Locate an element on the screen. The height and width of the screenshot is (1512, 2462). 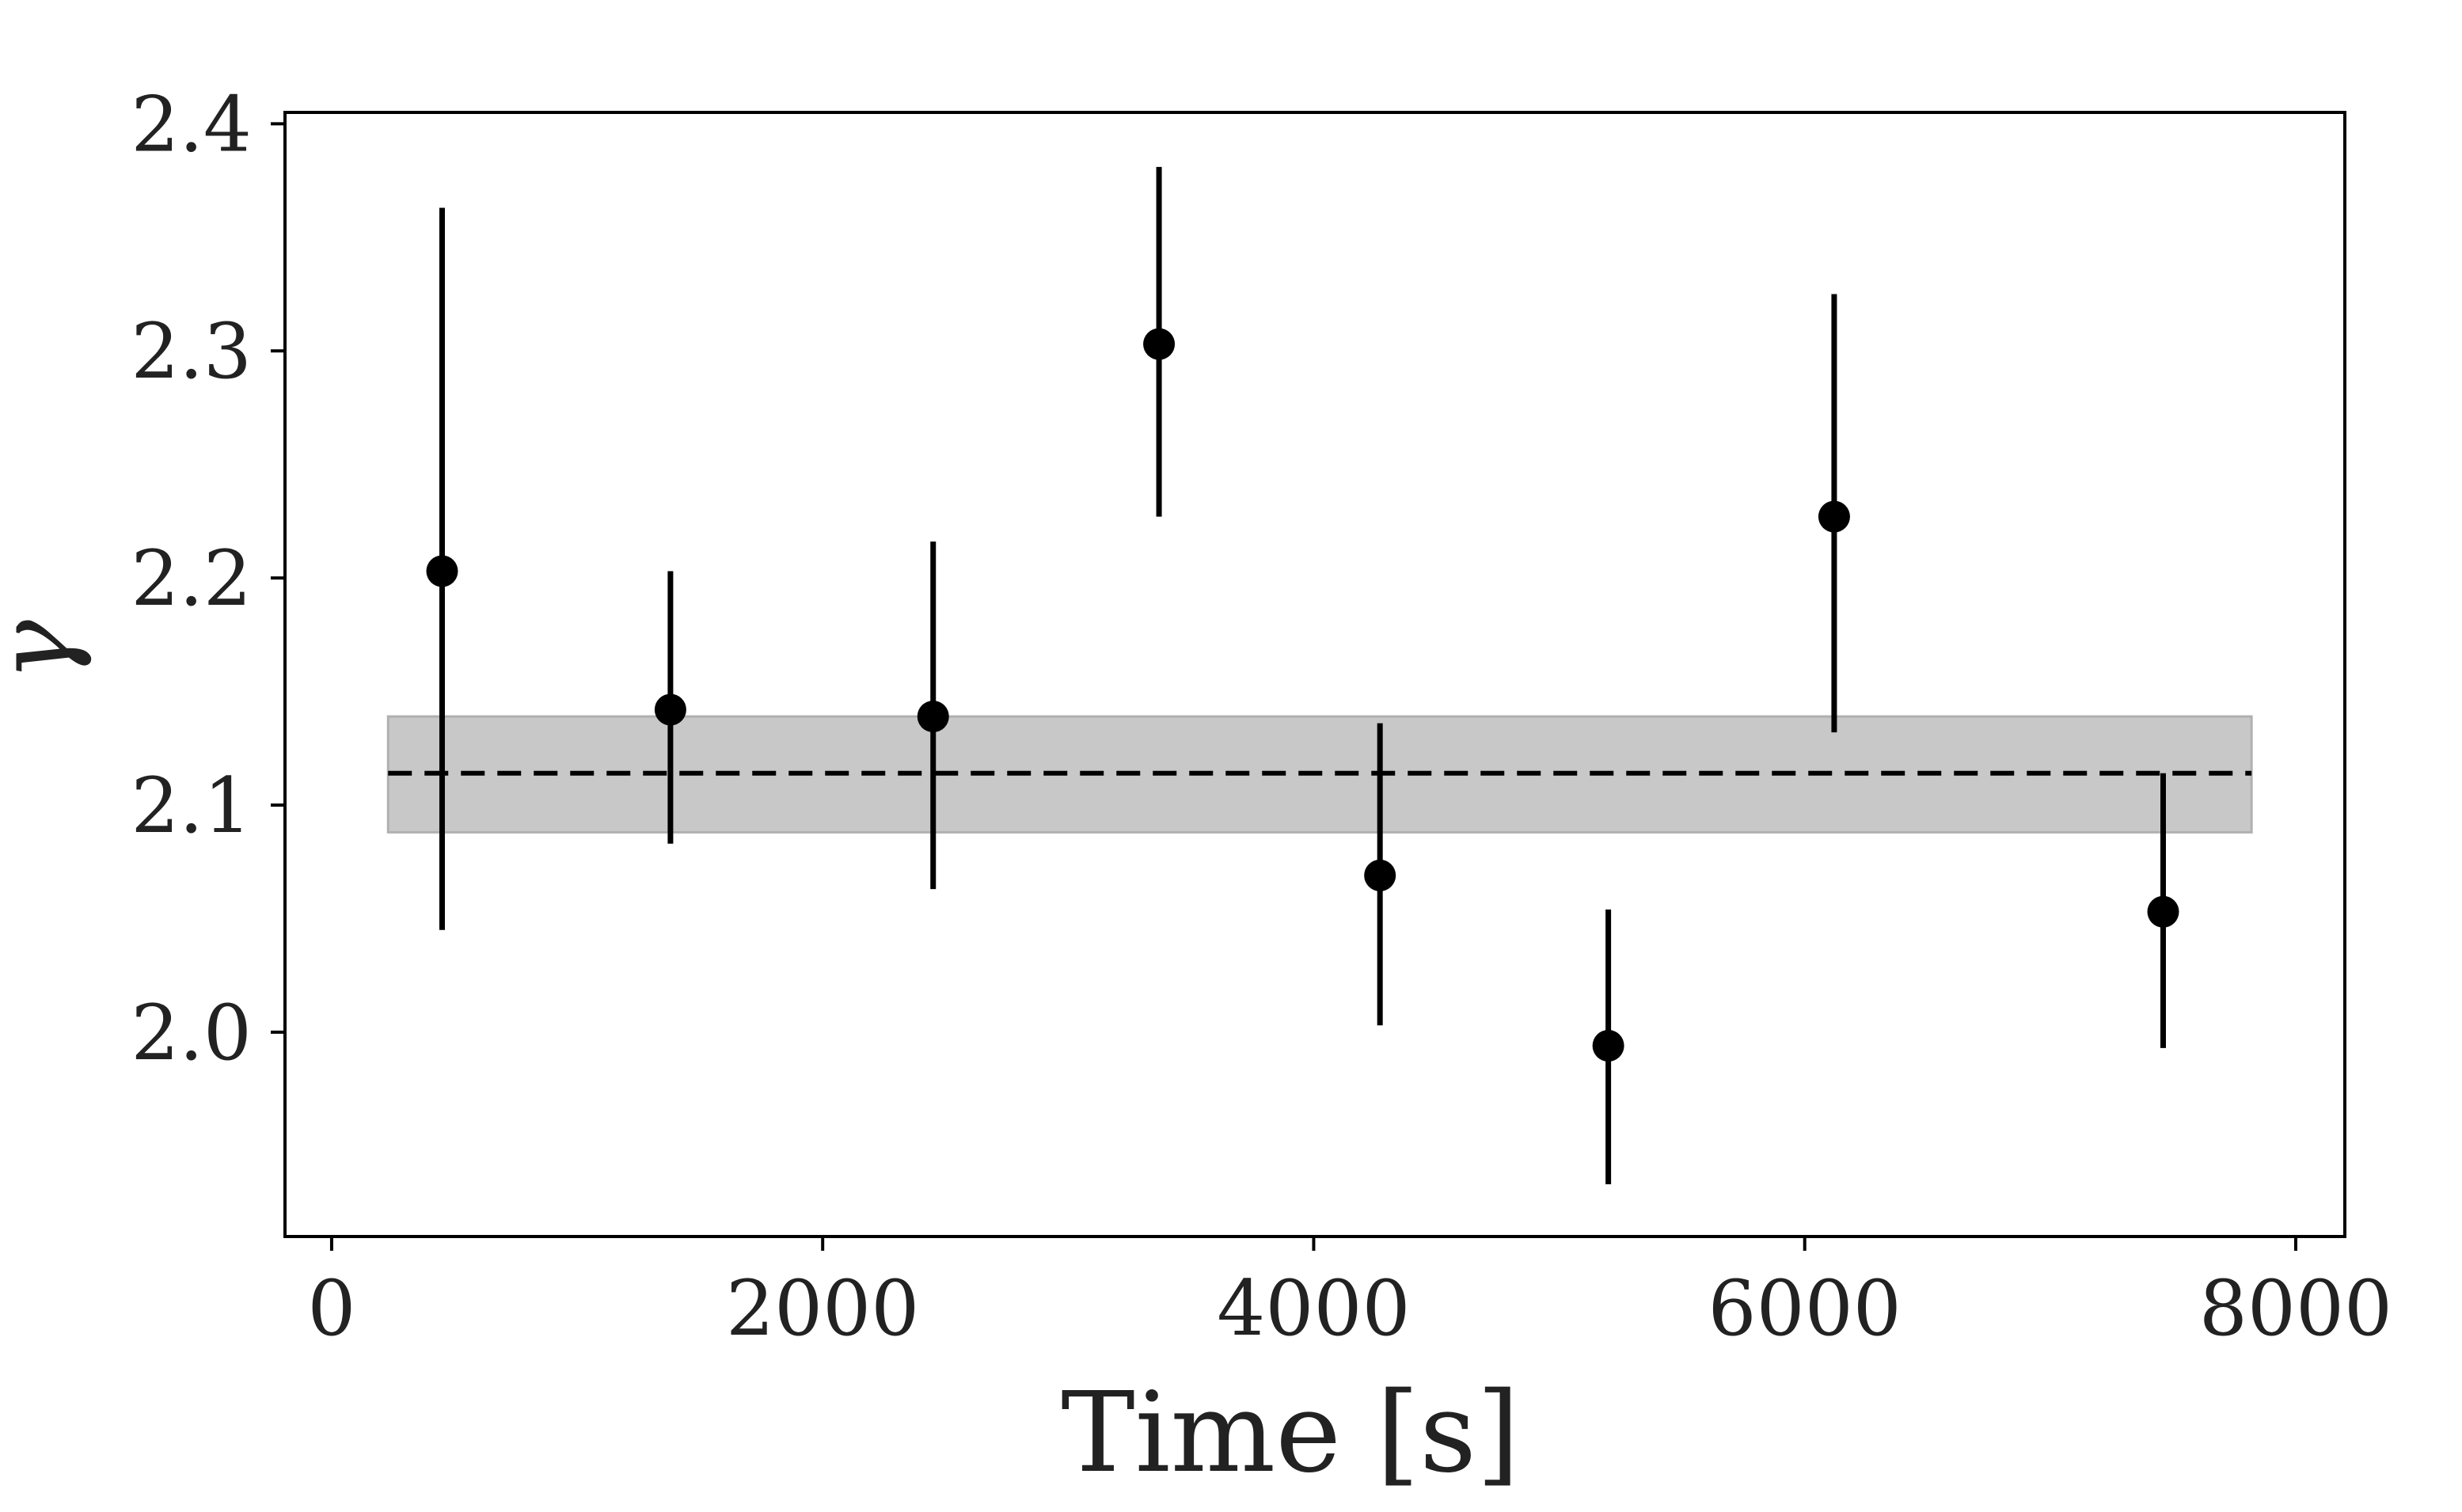
x-tick-label: 2000 is located at coordinates (822, 1308).